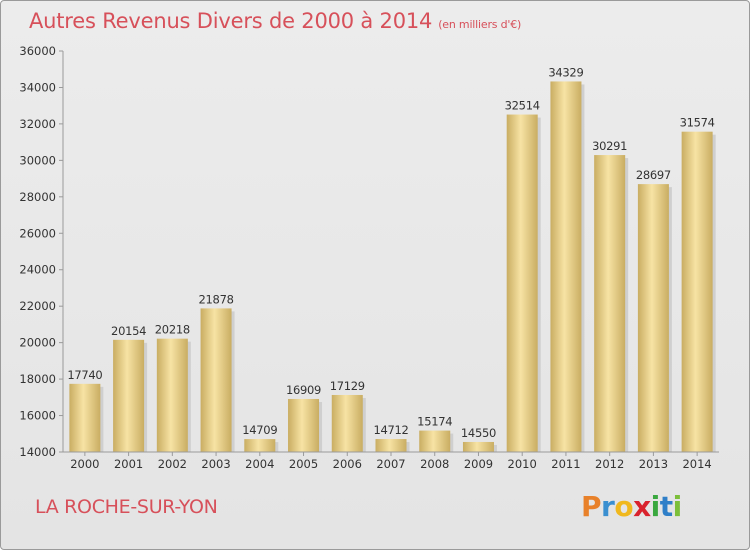  I want to click on x-tick-label: 2000, so click(84, 464).